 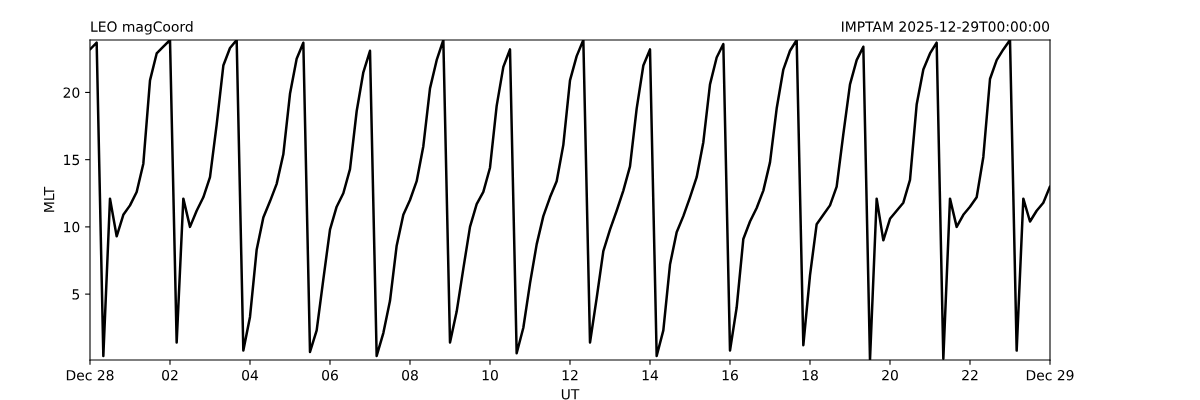 I want to click on x-tick-label: 18, so click(x=810, y=375).